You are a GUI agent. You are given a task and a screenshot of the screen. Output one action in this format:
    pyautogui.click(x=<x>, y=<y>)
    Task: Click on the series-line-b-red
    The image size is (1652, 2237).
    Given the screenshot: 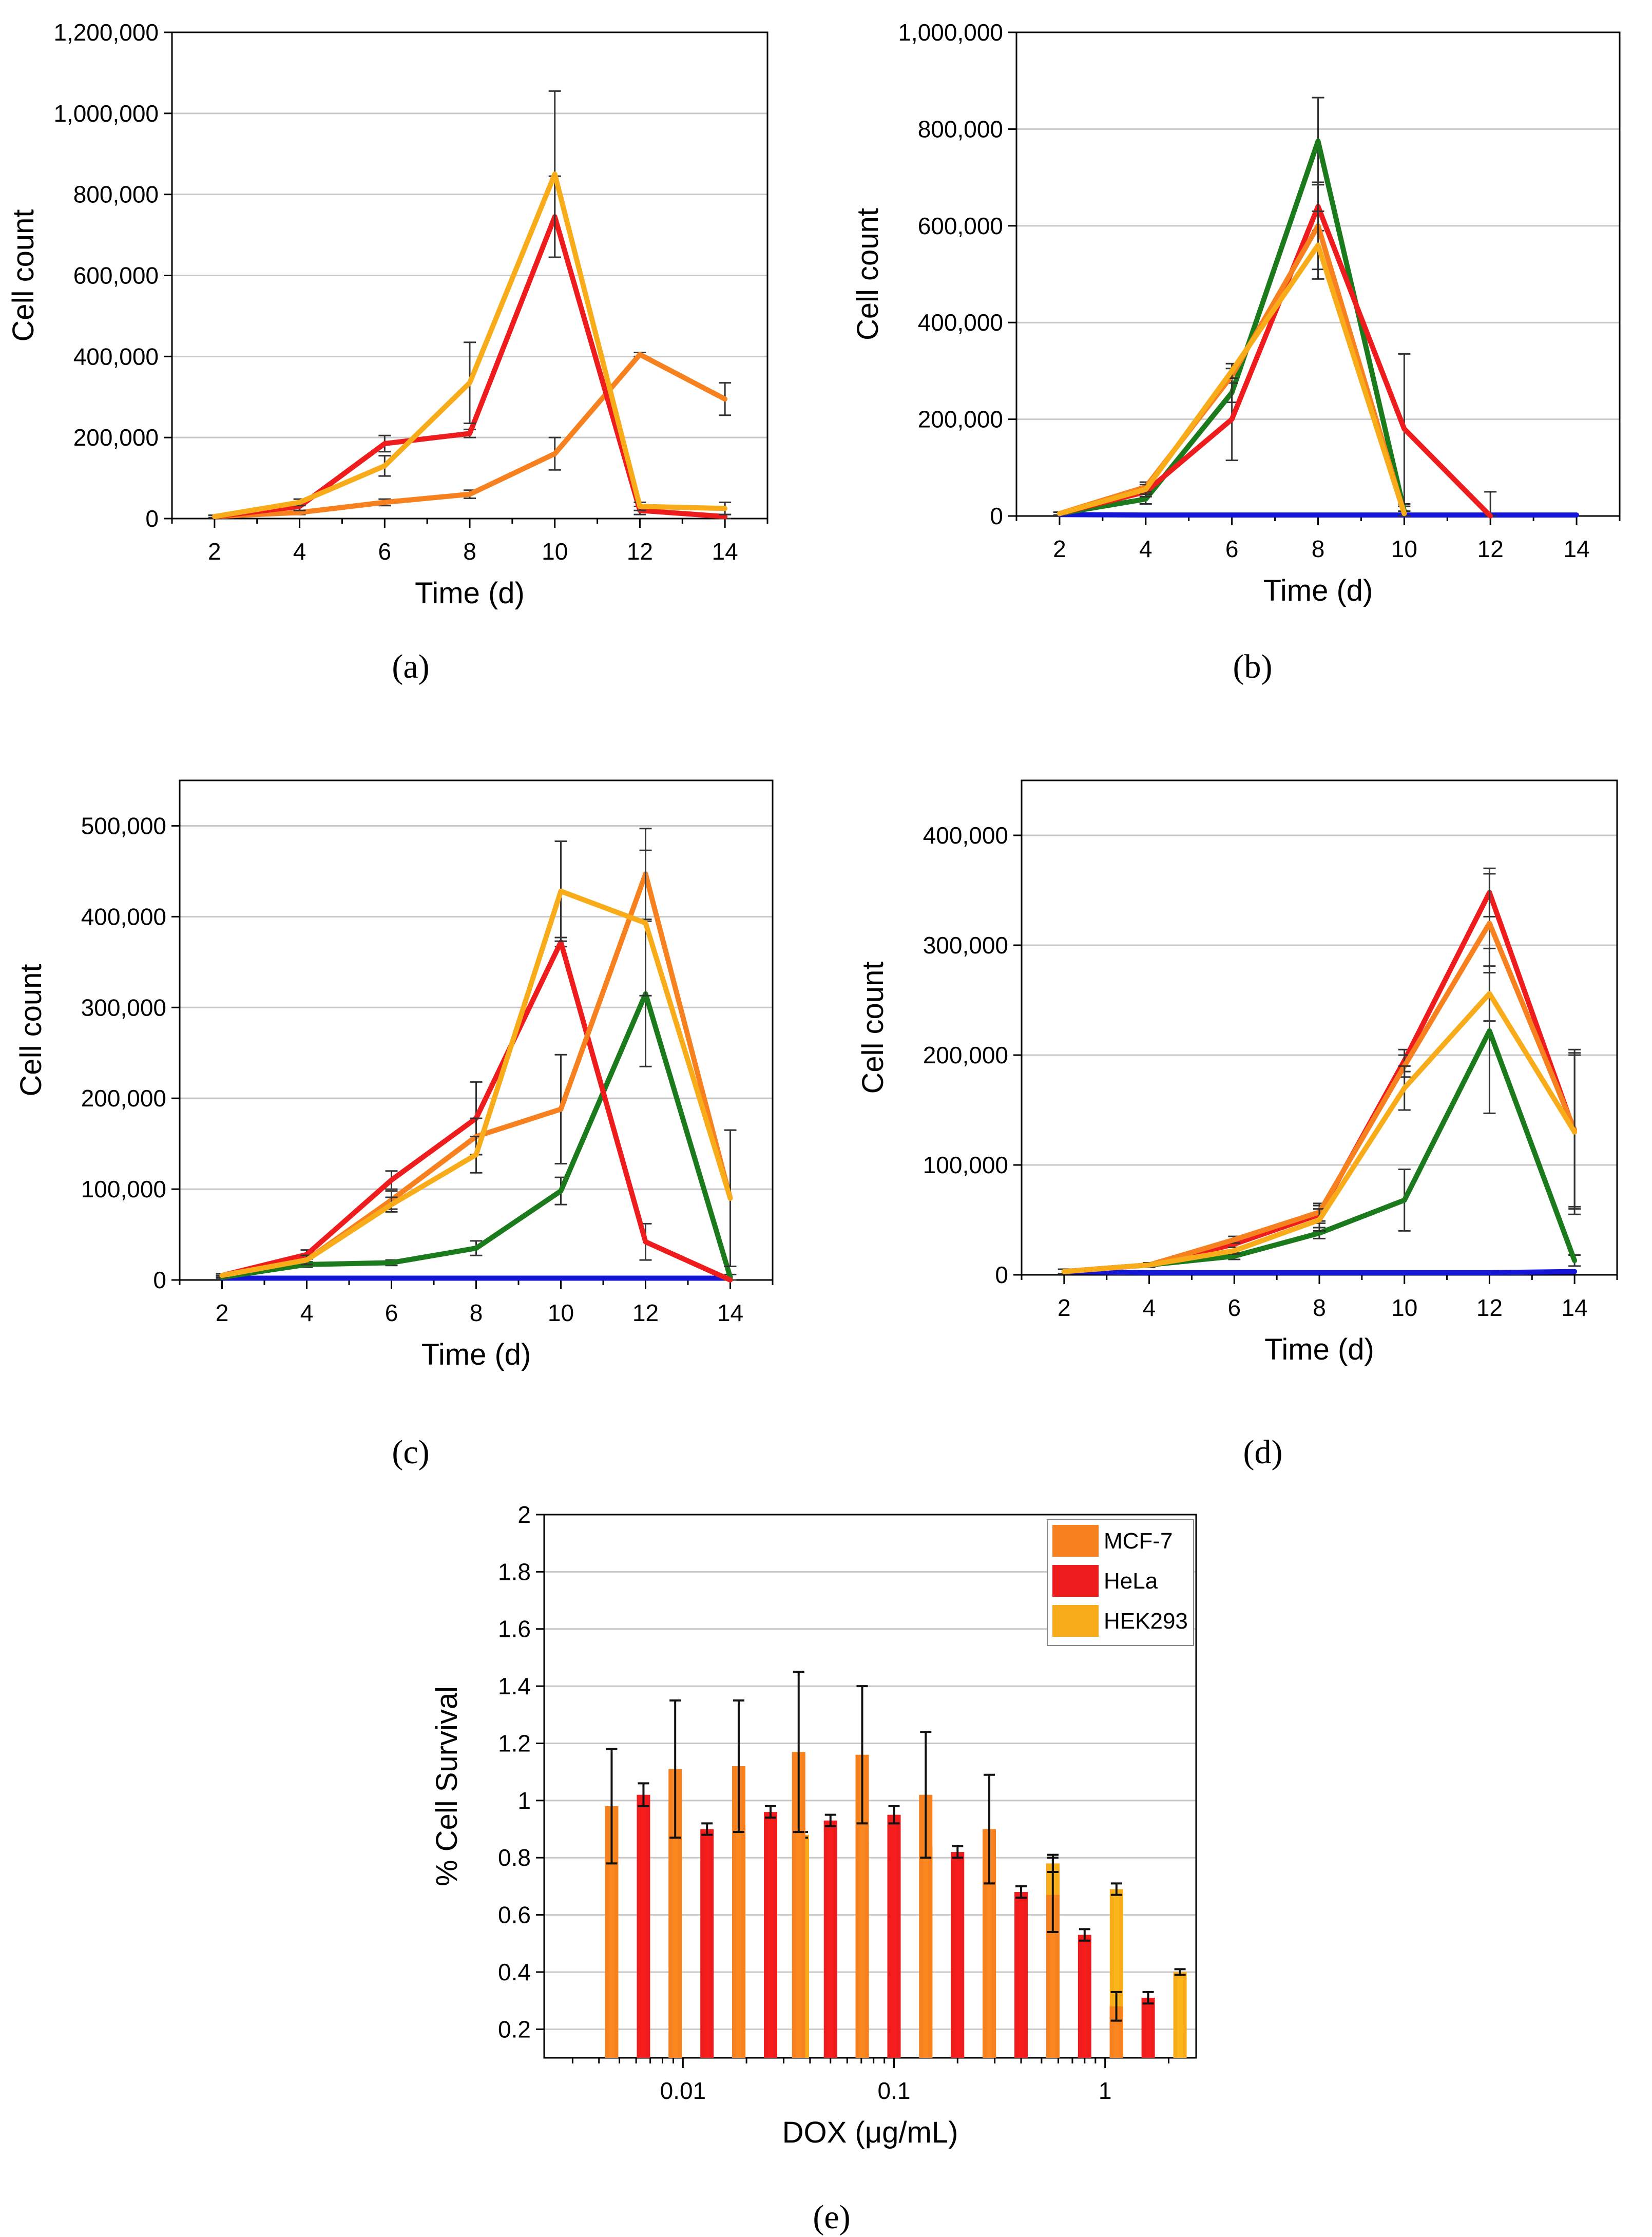 What is the action you would take?
    pyautogui.click(x=1274, y=362)
    